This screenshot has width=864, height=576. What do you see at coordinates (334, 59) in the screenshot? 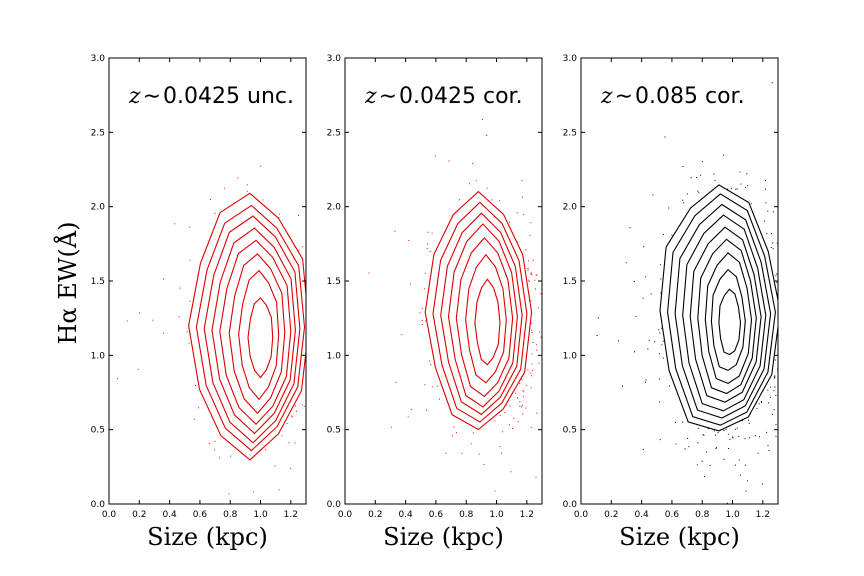
I see `y-tick-label: 3.0` at bounding box center [334, 59].